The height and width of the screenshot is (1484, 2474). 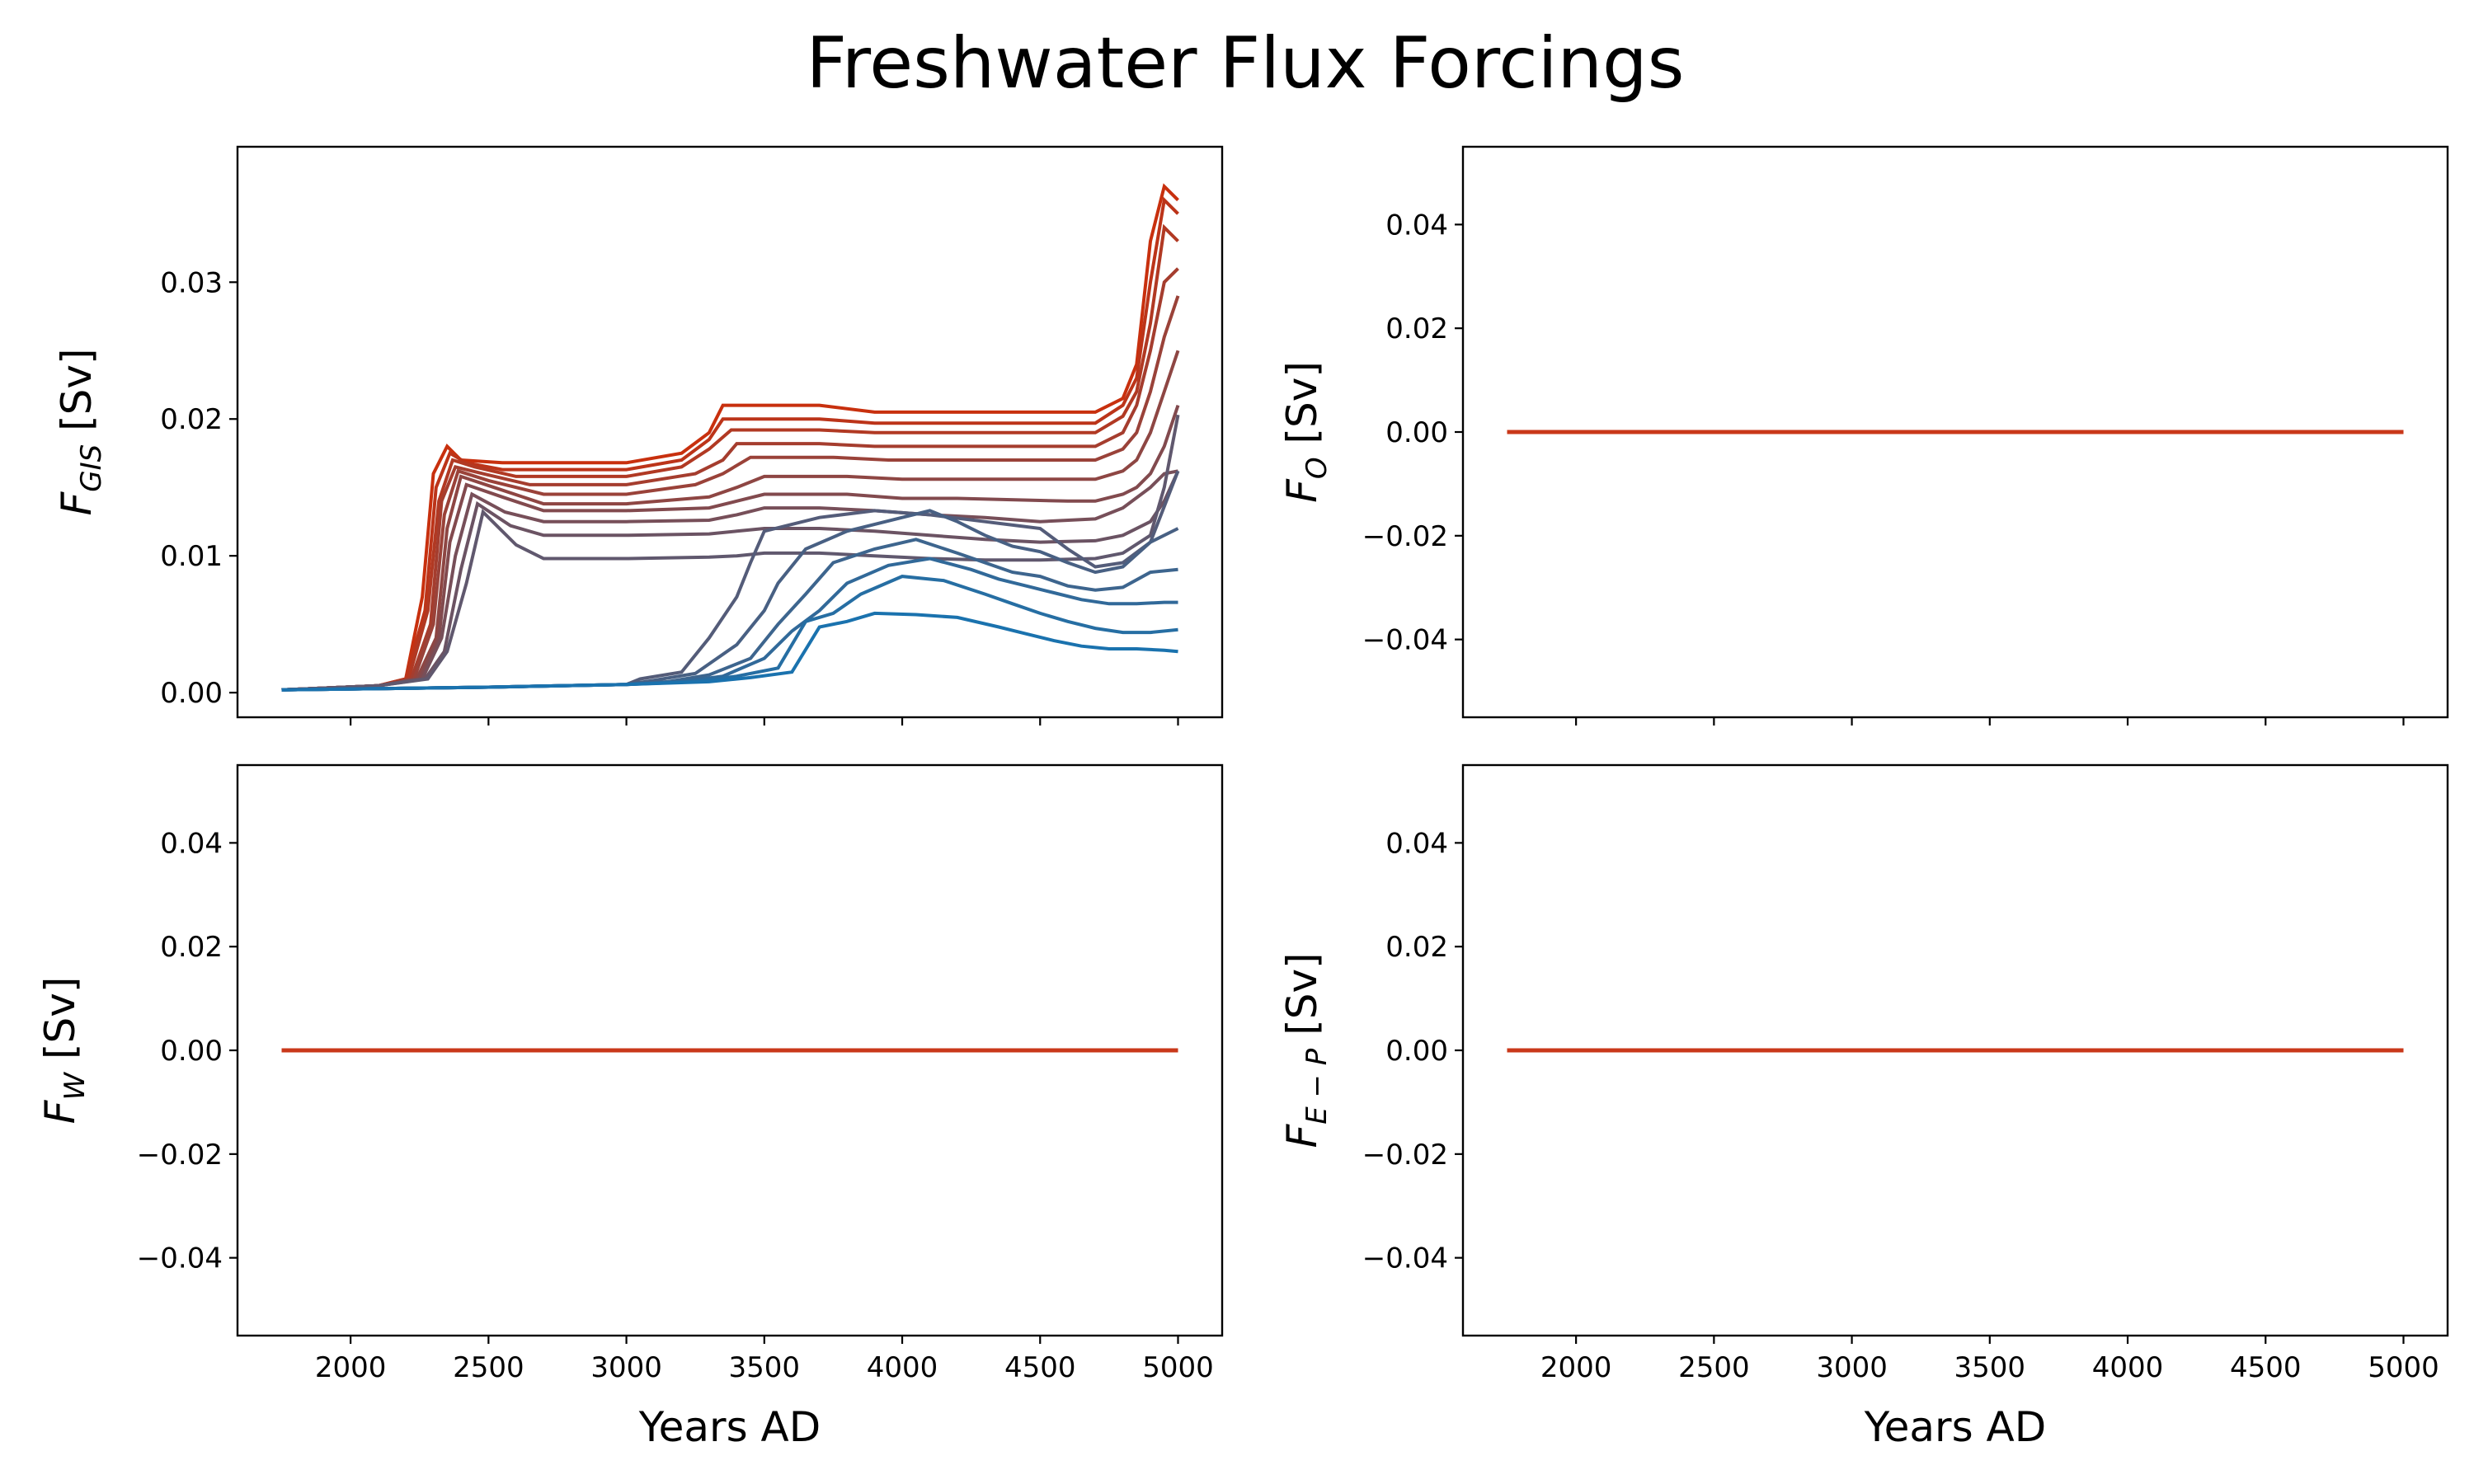 What do you see at coordinates (1852, 1367) in the screenshot?
I see `panel-ep-xtick-label: 3000` at bounding box center [1852, 1367].